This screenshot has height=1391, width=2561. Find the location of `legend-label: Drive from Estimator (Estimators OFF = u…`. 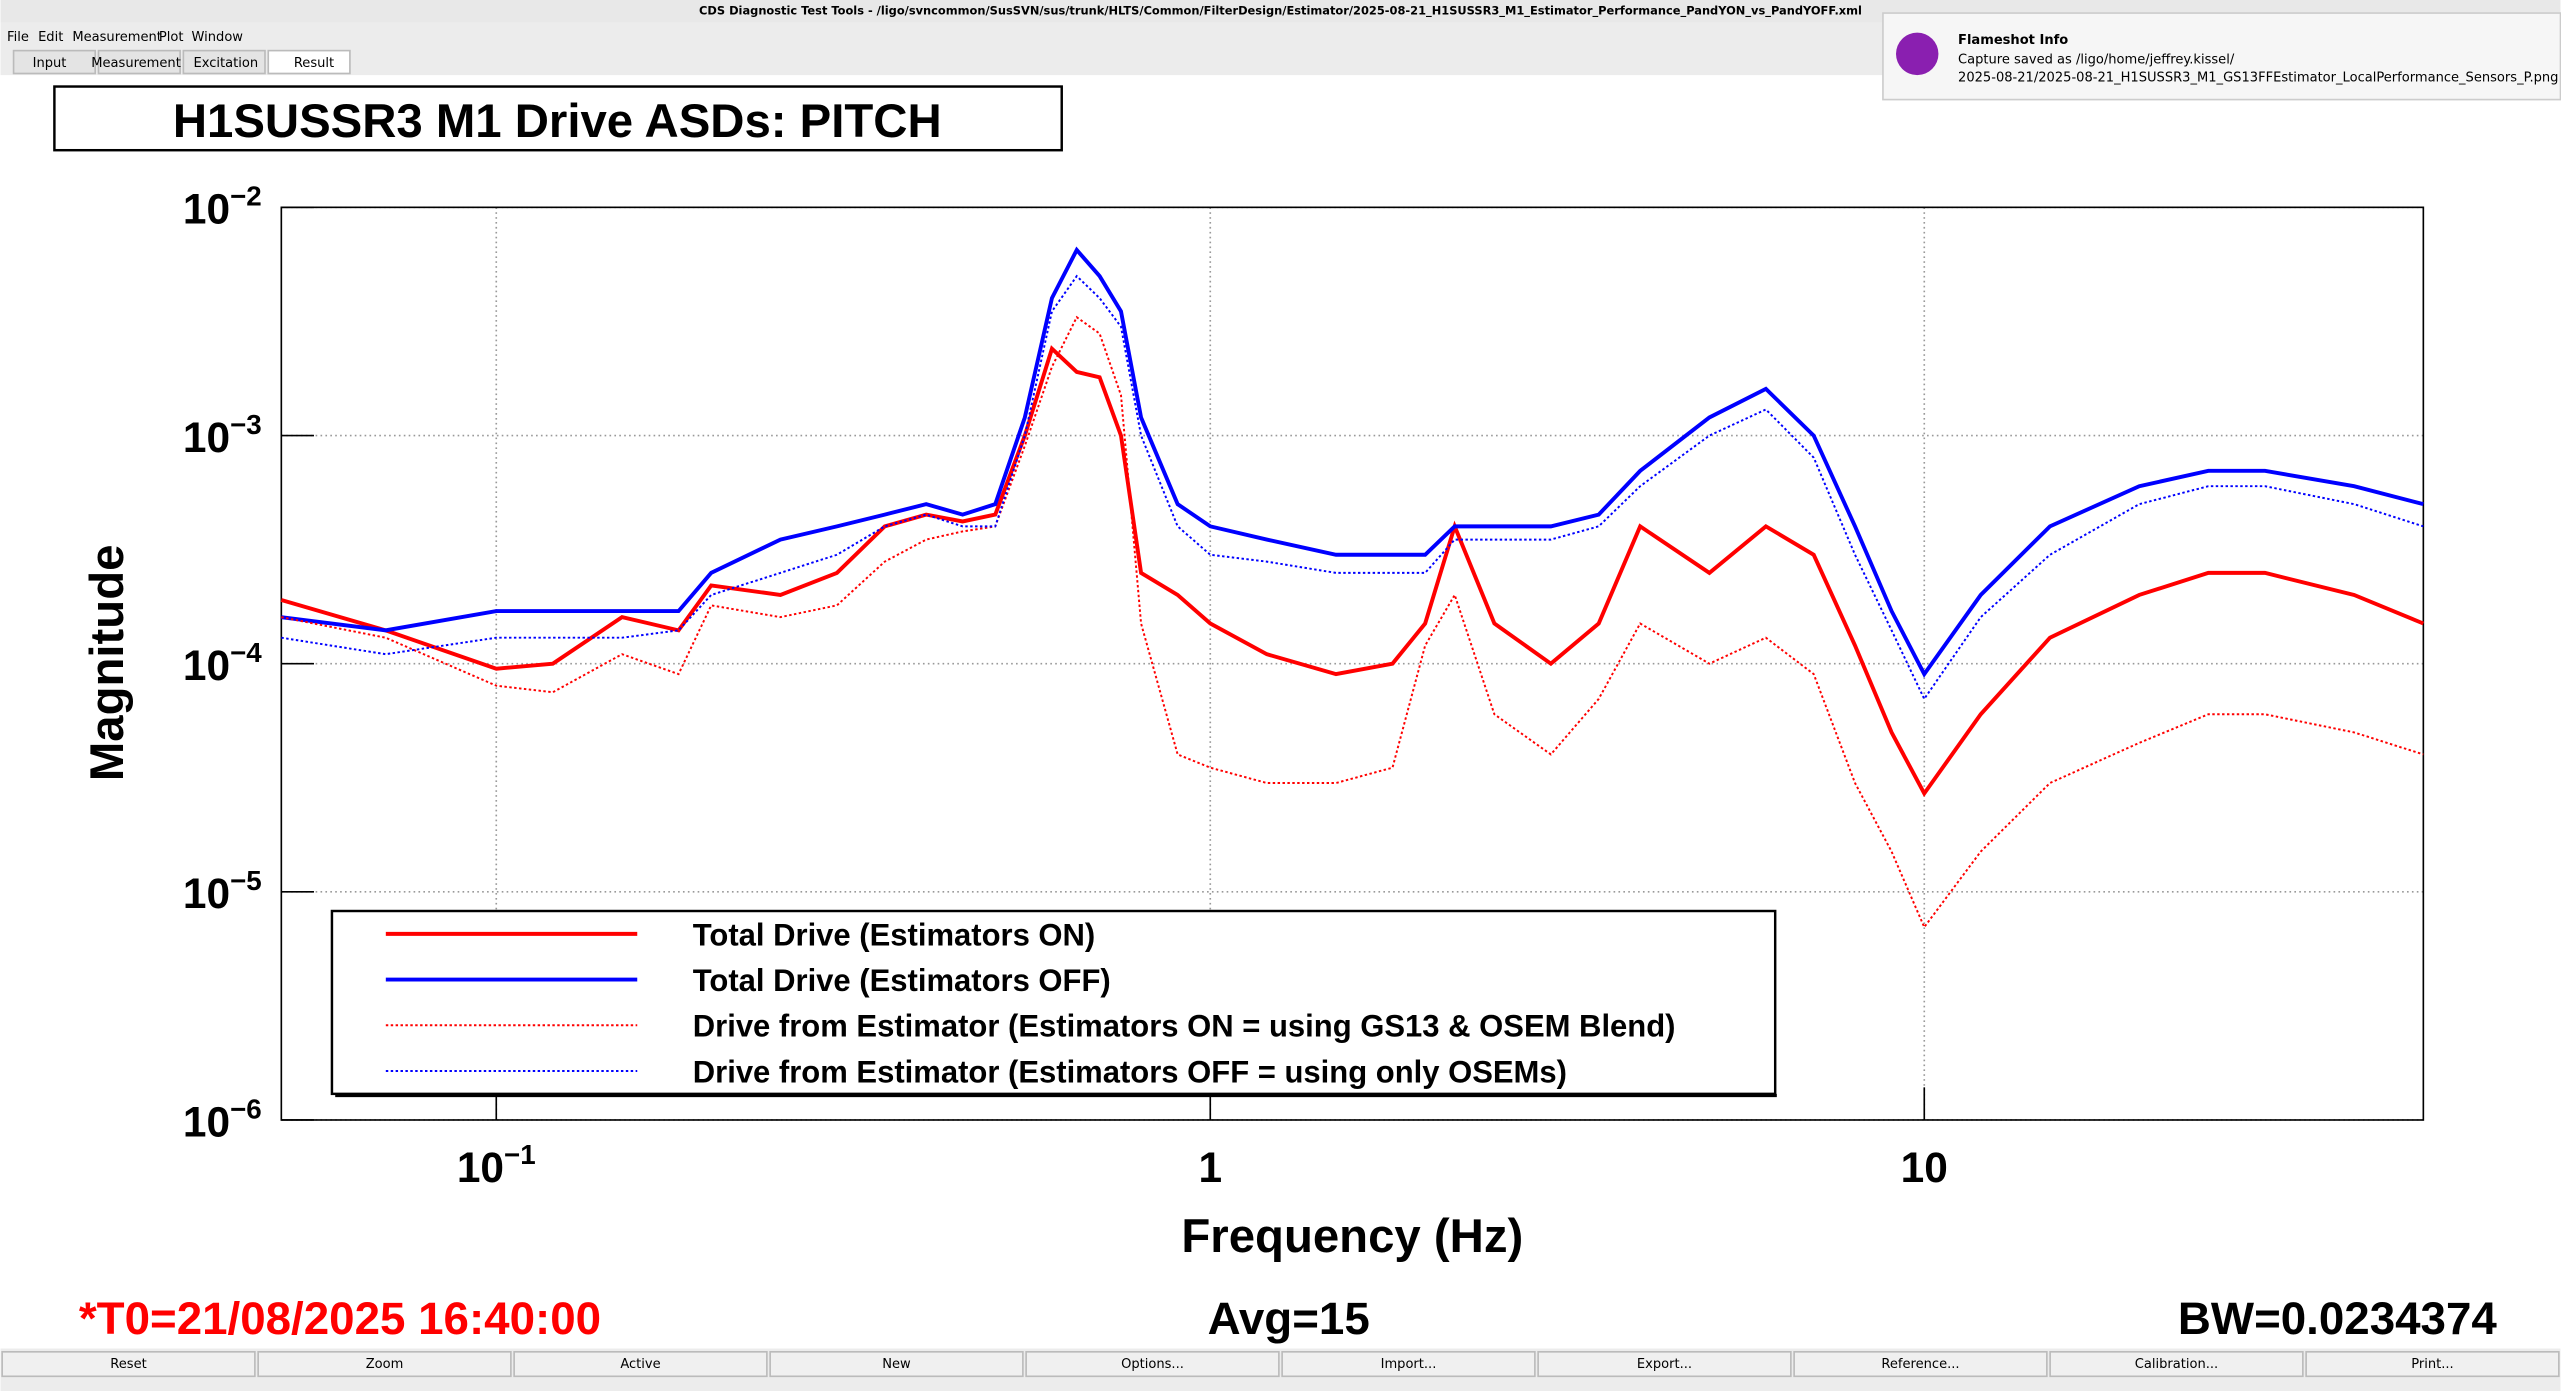

legend-label: Drive from Estimator (Estimators OFF = u… is located at coordinates (1130, 1071).